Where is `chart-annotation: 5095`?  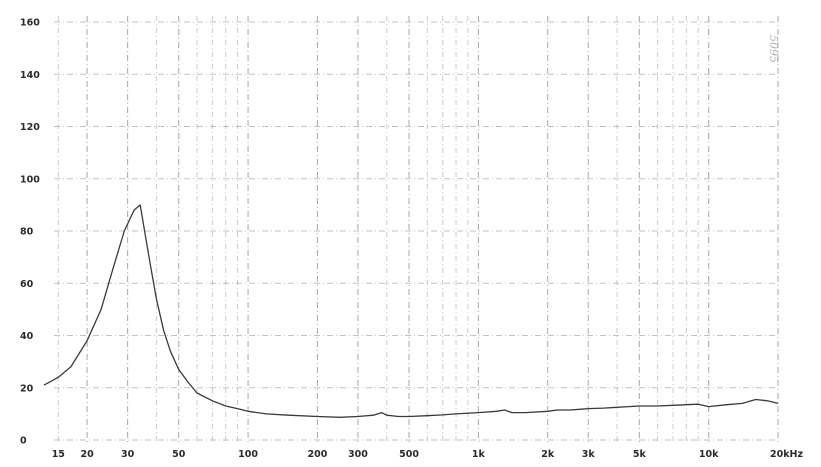
chart-annotation: 5095 is located at coordinates (773, 49).